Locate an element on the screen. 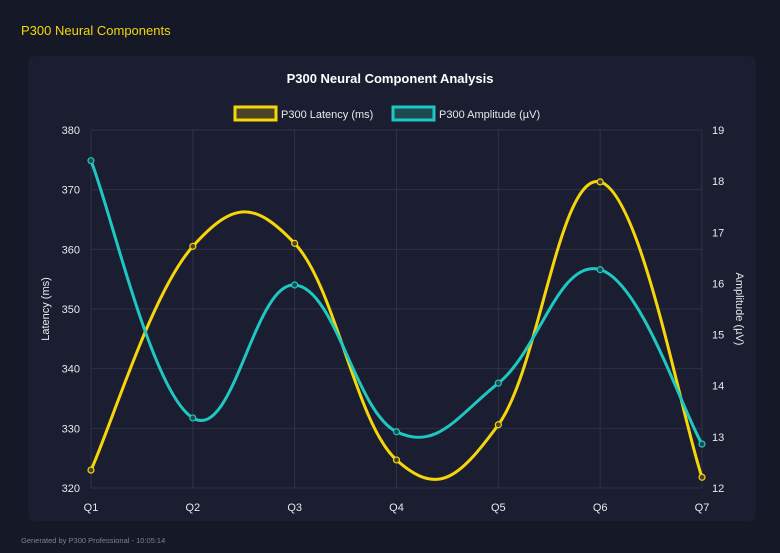 The width and height of the screenshot is (780, 553). y2-tick-label: 13 is located at coordinates (718, 438).